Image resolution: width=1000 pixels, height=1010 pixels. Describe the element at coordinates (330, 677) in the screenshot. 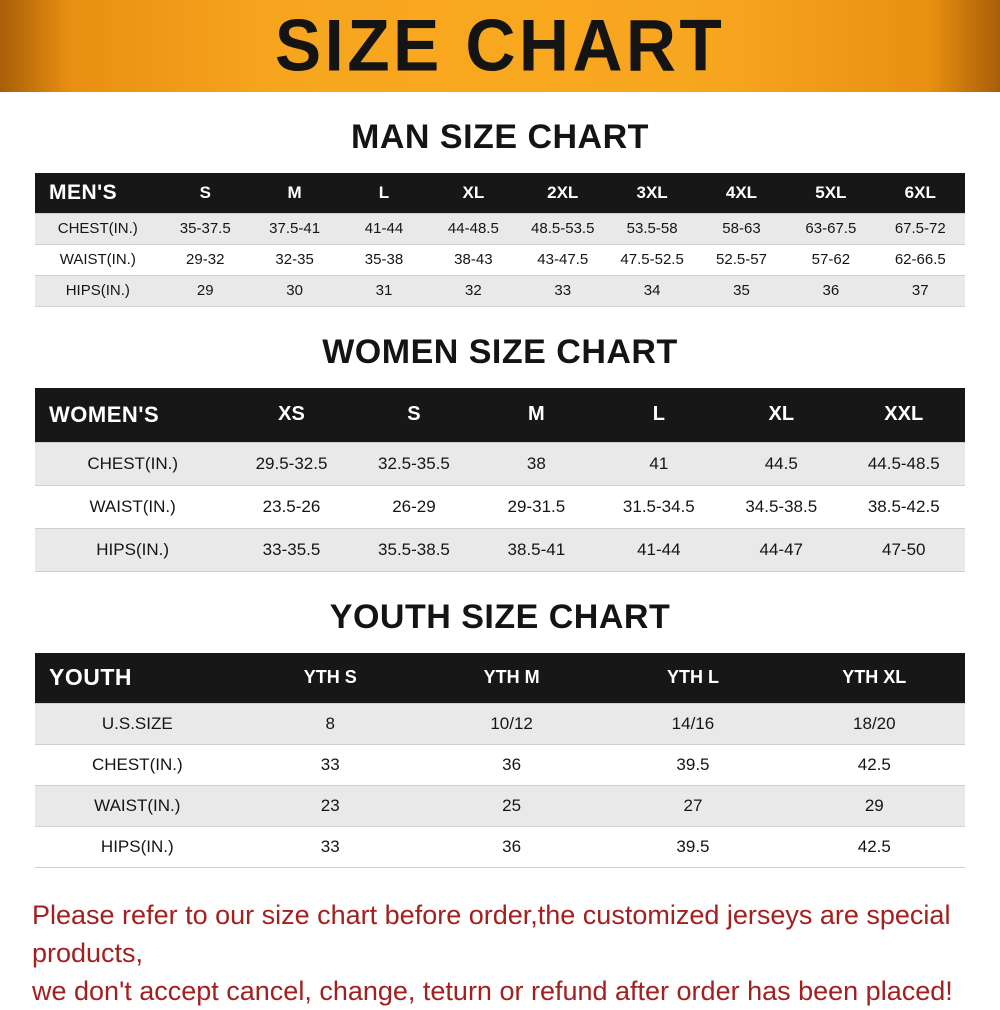

I see `column-header: YTH S` at that location.